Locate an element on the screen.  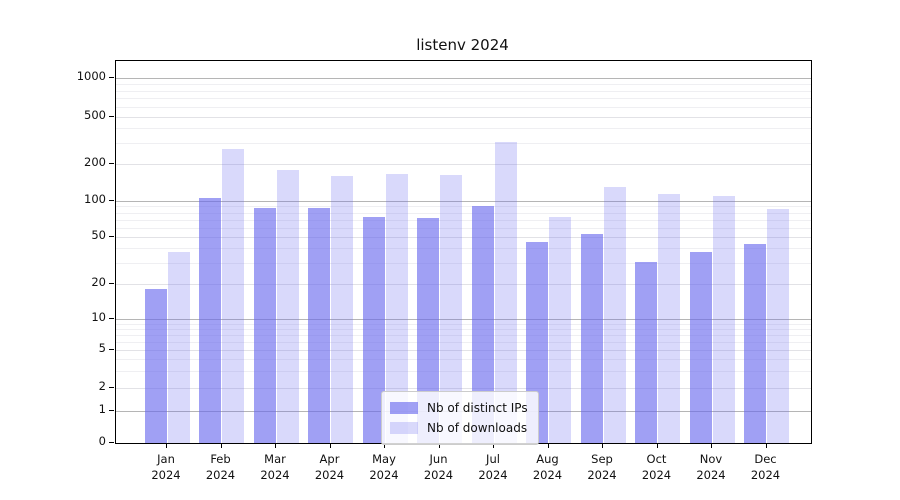
legend: Nb of distinct IPs Nb of downloads is located at coordinates (460, 418).